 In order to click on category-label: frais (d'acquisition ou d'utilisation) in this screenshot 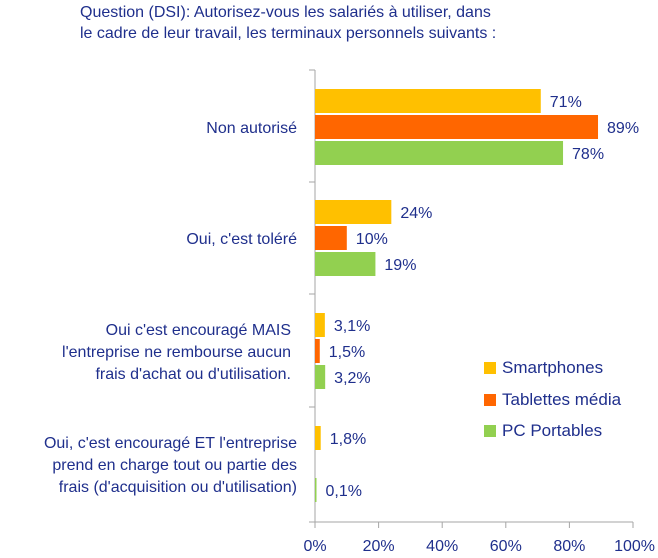, I will do `click(178, 487)`.